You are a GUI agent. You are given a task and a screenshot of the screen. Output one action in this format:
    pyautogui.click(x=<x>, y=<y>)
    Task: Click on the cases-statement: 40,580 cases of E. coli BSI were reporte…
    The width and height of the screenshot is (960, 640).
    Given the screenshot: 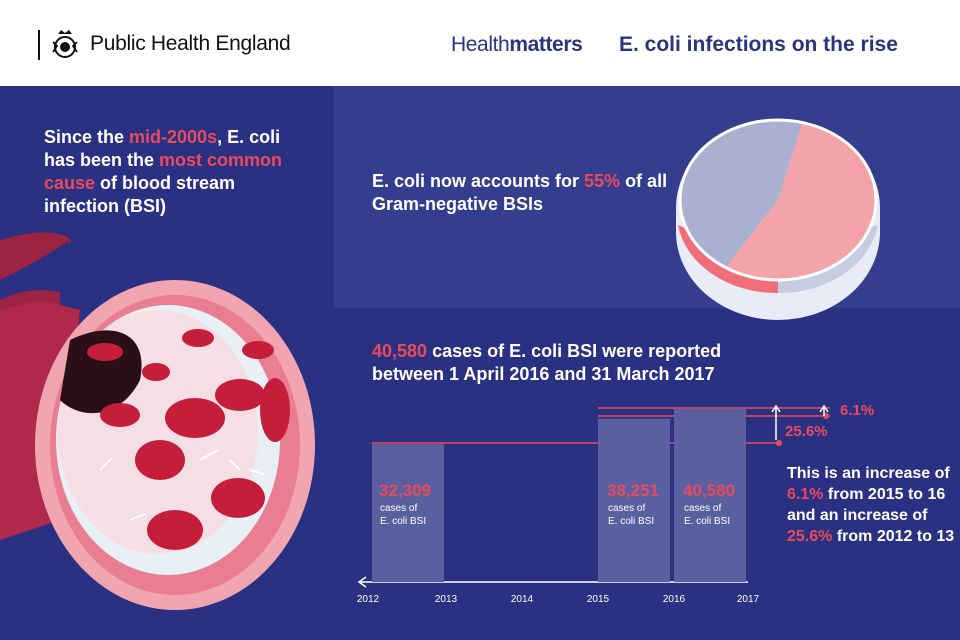 What is the action you would take?
    pyautogui.click(x=547, y=362)
    